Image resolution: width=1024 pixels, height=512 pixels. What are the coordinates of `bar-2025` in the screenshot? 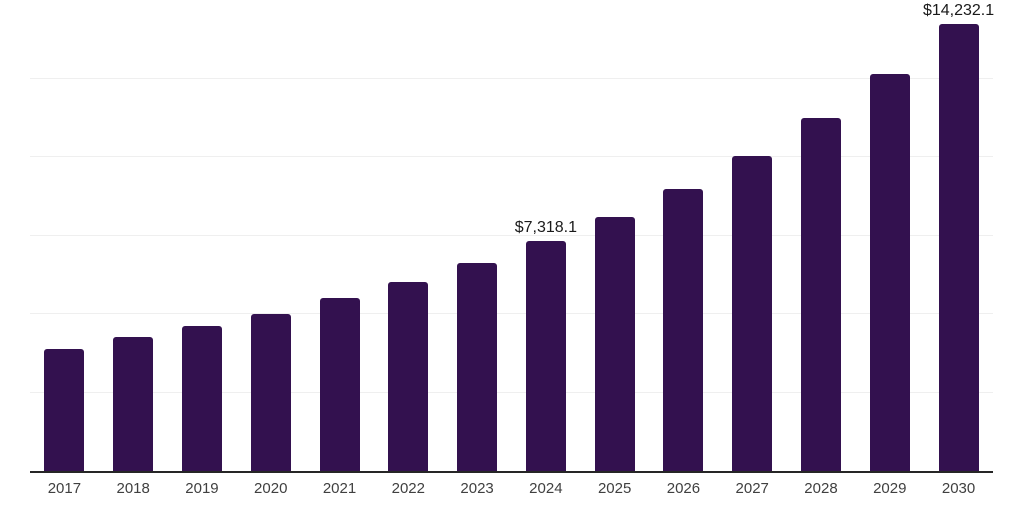 It's located at (614, 344).